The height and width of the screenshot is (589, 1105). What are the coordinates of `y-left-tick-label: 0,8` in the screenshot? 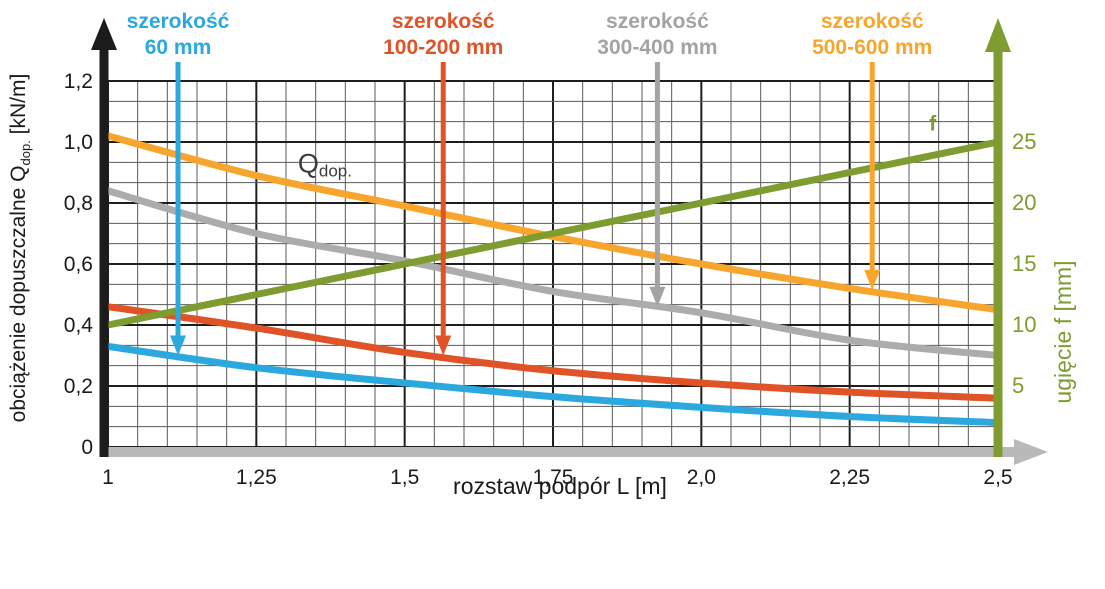 It's located at (78, 203).